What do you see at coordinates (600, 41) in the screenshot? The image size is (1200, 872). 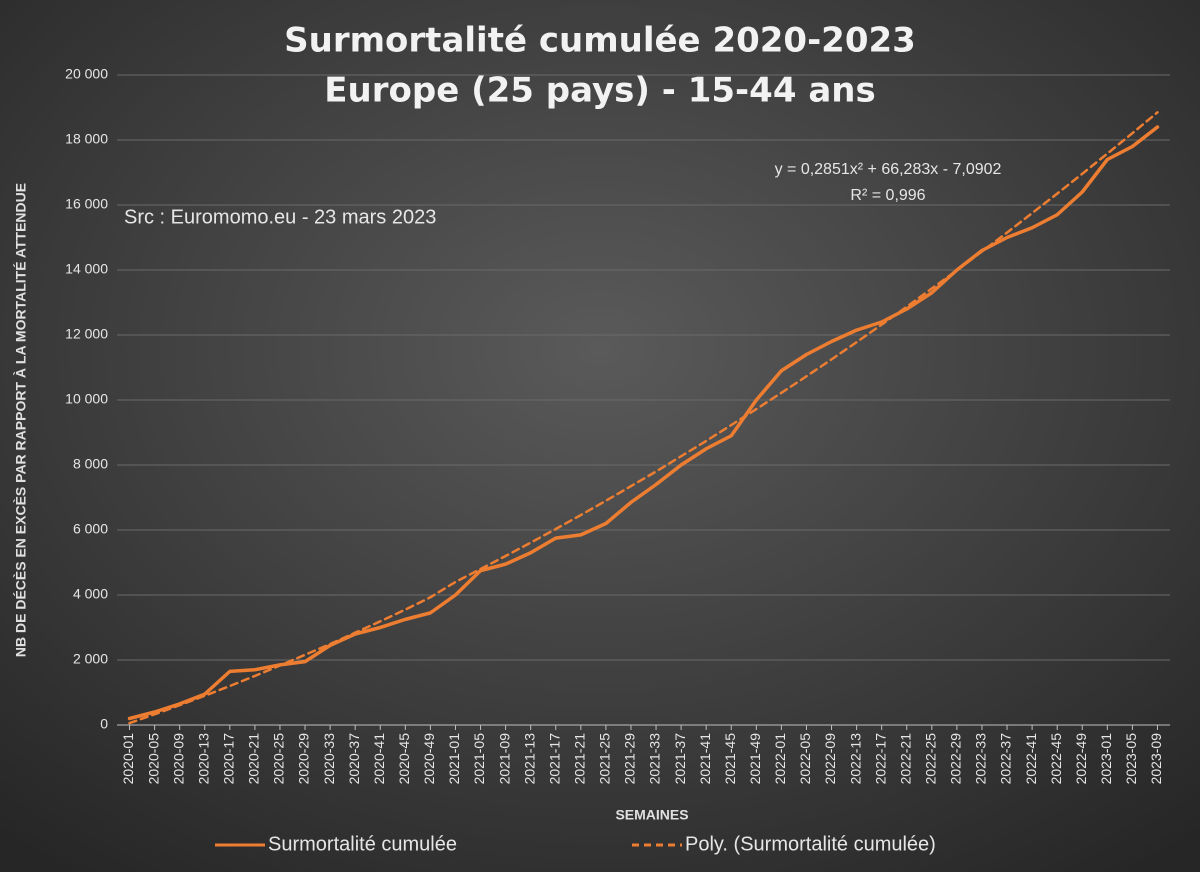 I see `chart-title: Surmortalité cumulée 2020-2023` at bounding box center [600, 41].